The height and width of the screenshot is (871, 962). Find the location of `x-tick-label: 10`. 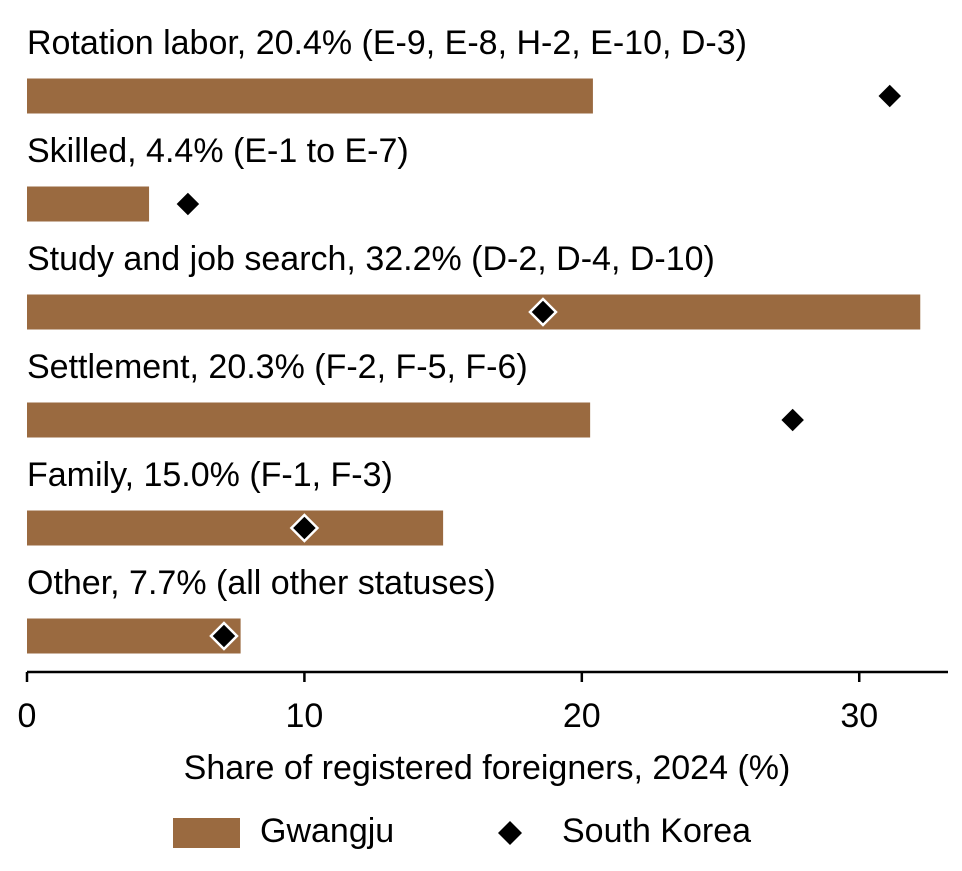

x-tick-label: 10 is located at coordinates (304, 716).